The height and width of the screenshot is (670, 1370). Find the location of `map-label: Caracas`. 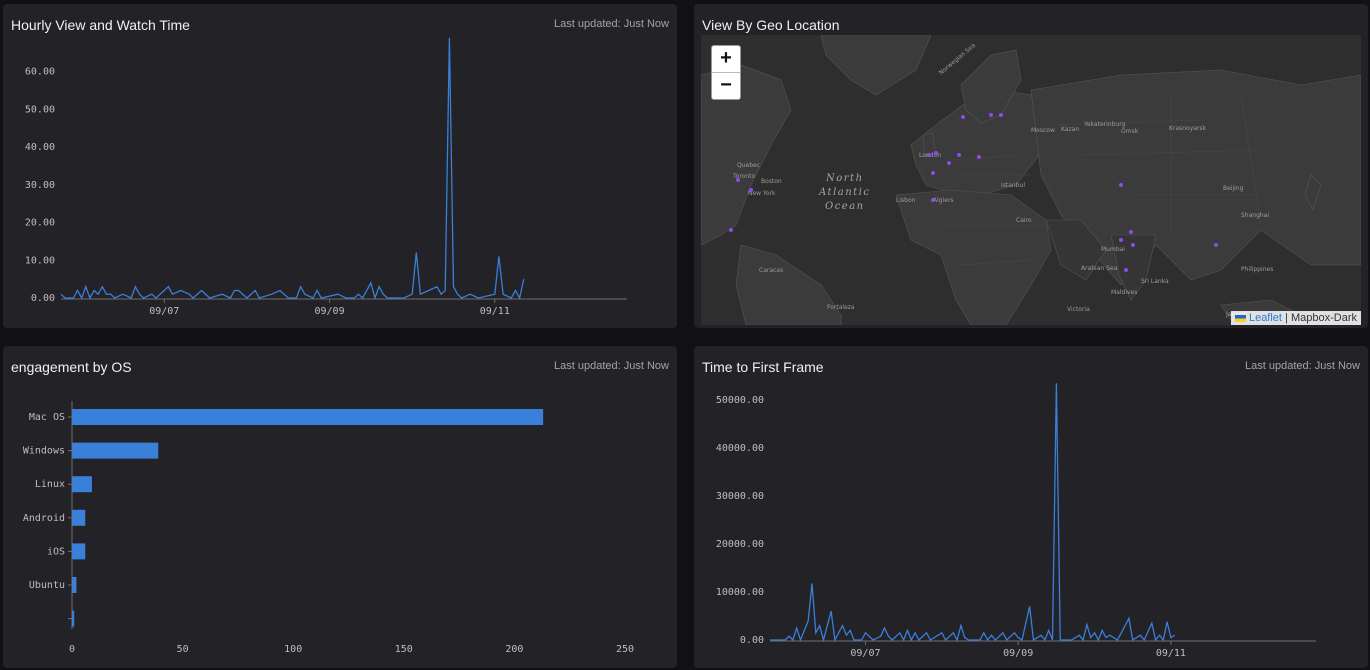

map-label: Caracas is located at coordinates (771, 270).